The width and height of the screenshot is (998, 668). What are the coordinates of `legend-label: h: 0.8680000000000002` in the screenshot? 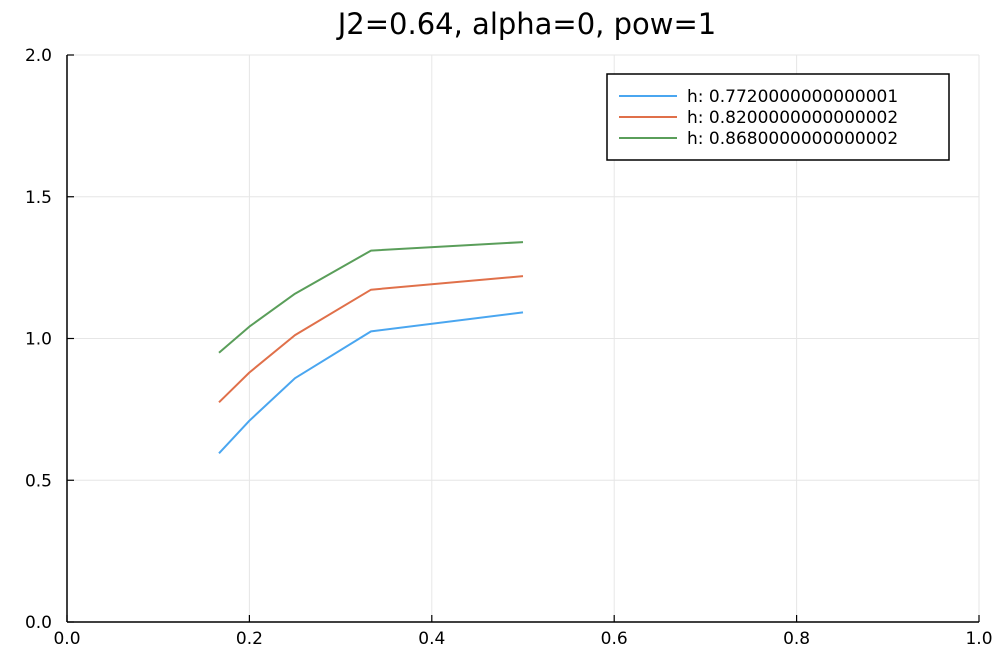 It's located at (792, 139).